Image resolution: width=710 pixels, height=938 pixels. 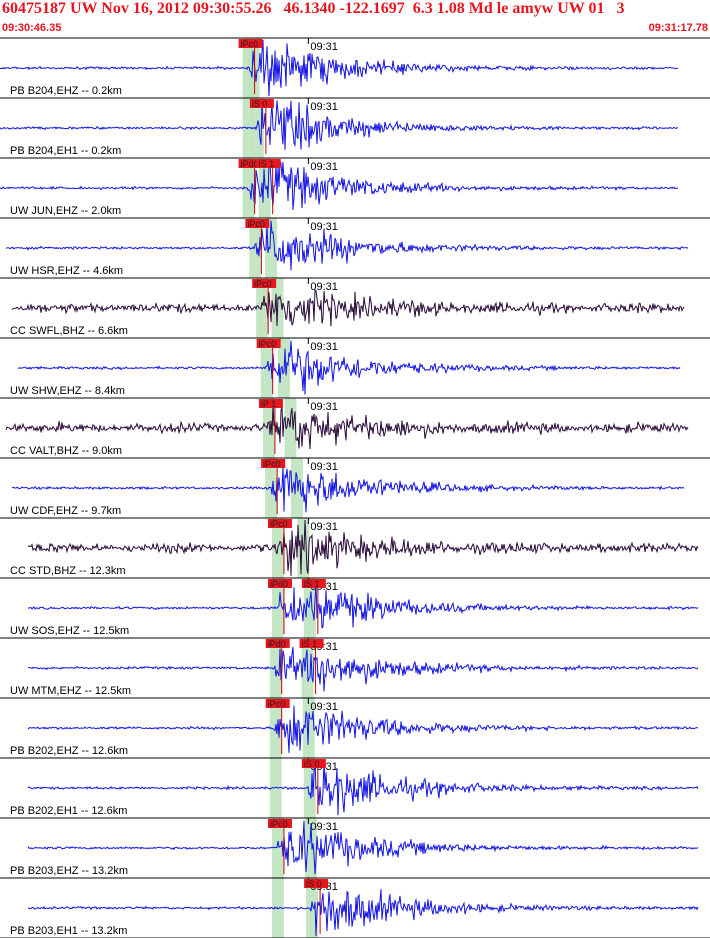 I want to click on trace-label: UW SOS,EHZ -- 12.5km, so click(x=69, y=631).